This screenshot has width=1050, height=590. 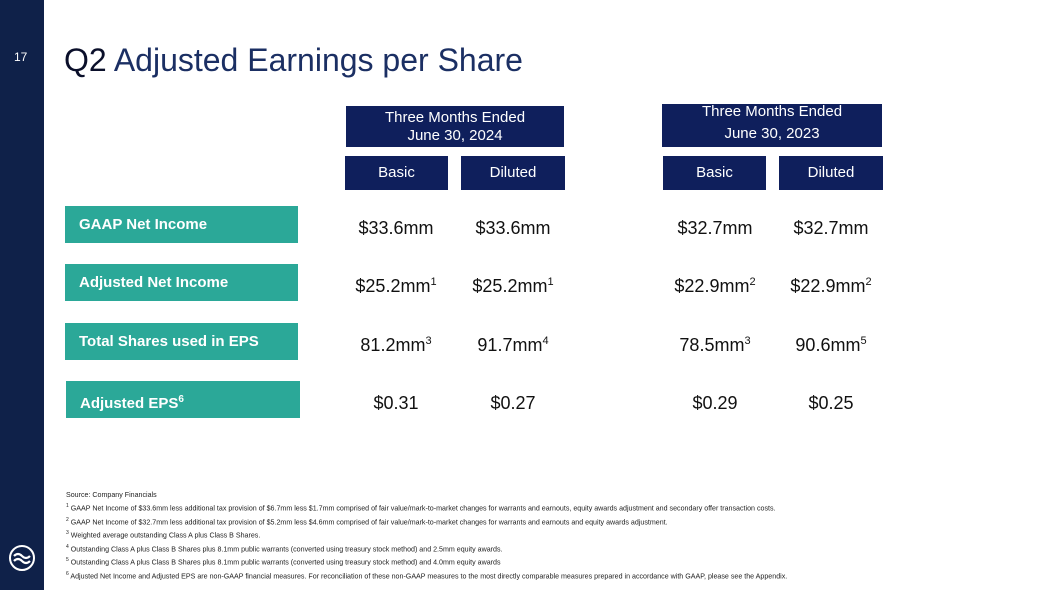 What do you see at coordinates (714, 173) in the screenshot?
I see `column-header-2023-basic: Basic` at bounding box center [714, 173].